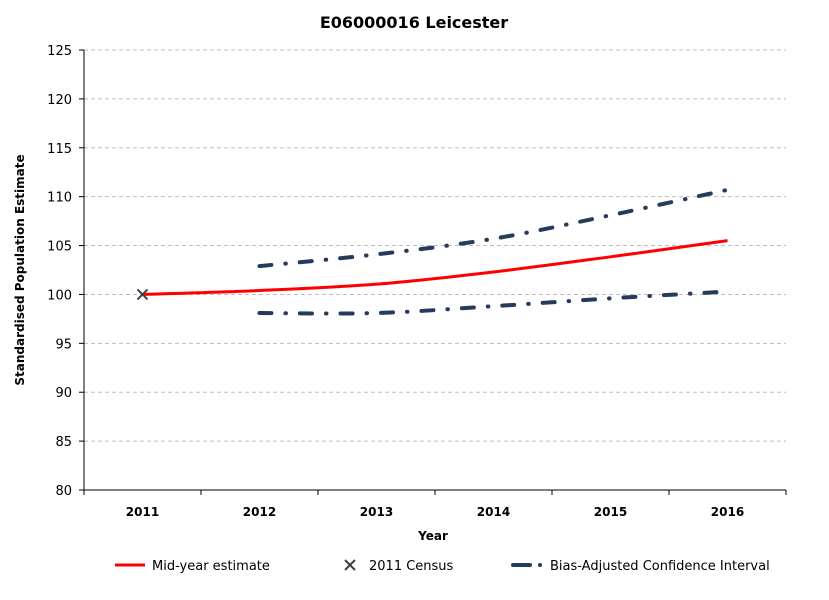  I want to click on y-tick-label: 105, so click(59, 247).